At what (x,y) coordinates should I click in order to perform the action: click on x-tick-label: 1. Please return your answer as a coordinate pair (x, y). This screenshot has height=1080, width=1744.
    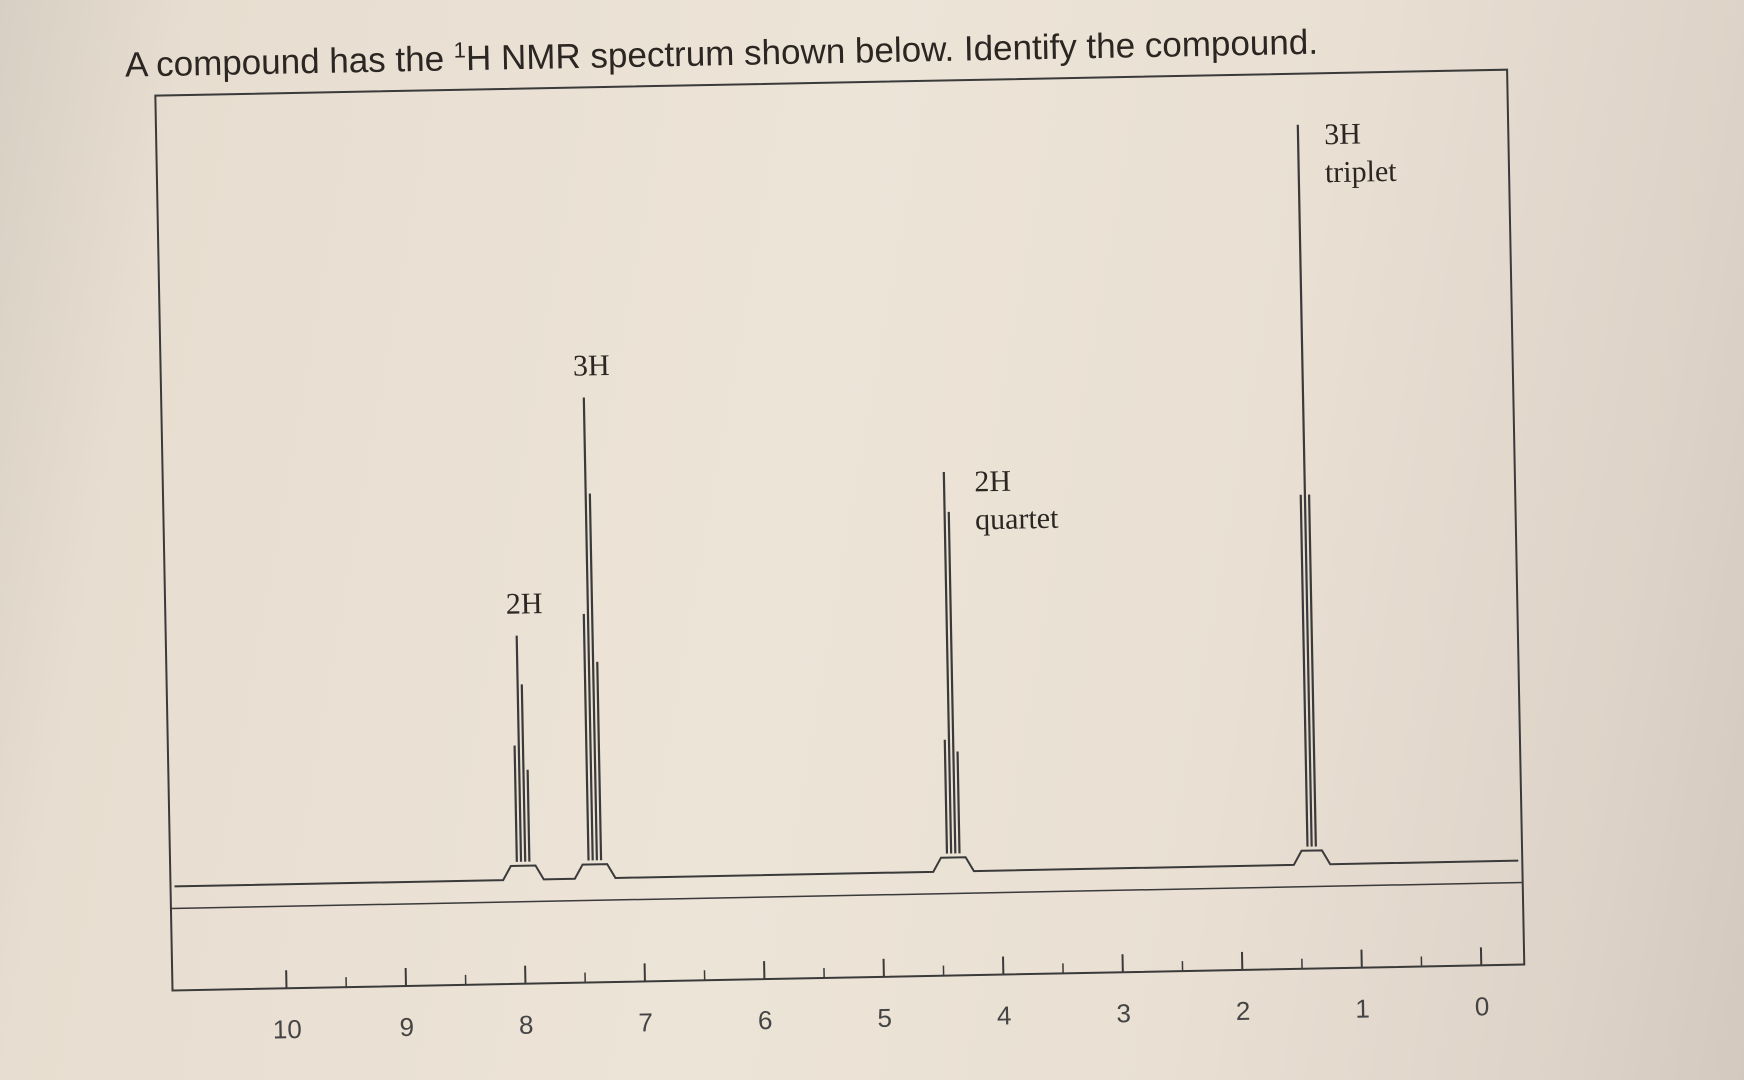
    Looking at the image, I should click on (1362, 1008).